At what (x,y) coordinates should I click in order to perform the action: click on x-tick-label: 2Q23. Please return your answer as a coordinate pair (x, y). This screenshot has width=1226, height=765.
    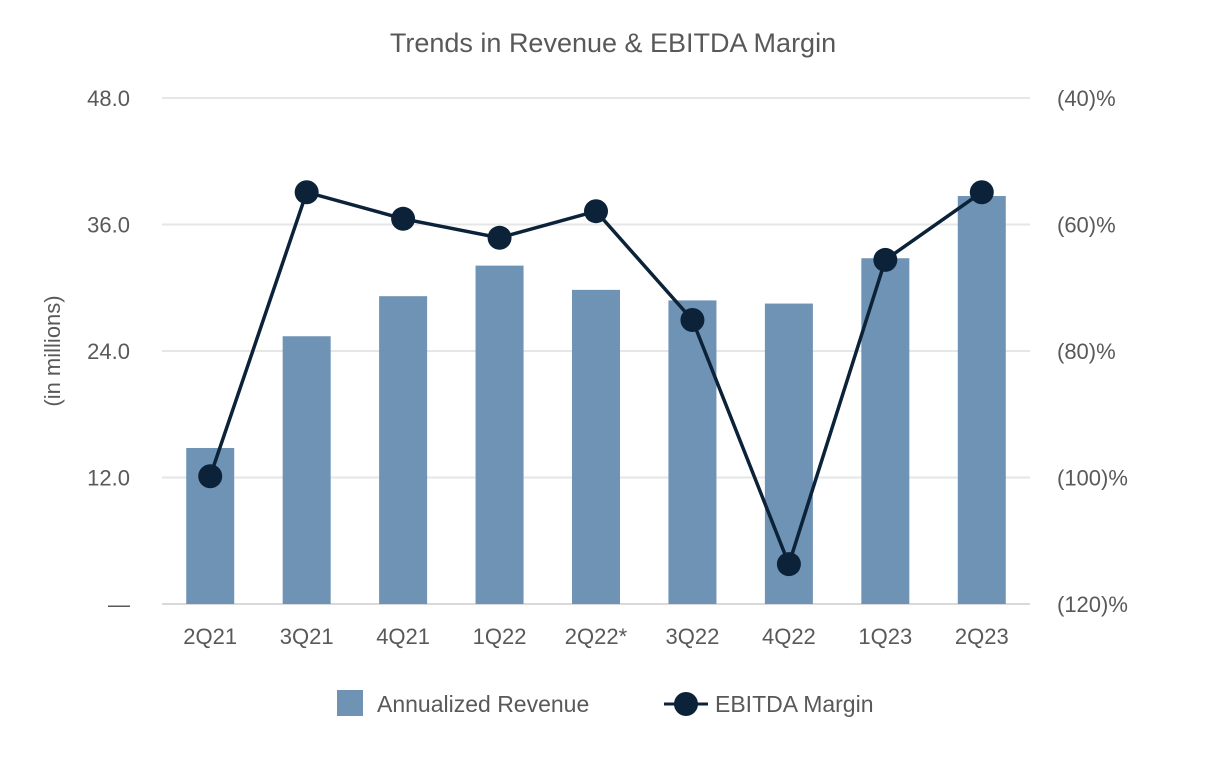
    Looking at the image, I should click on (982, 636).